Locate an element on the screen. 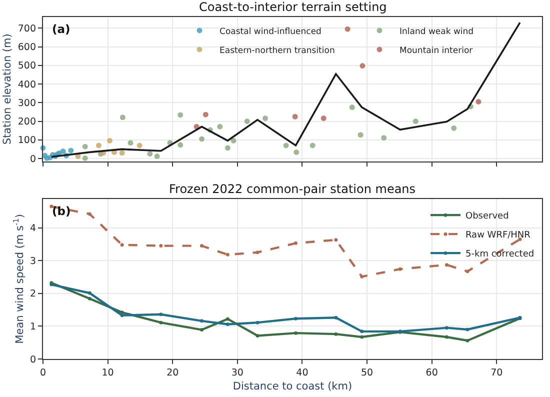 The height and width of the screenshot is (397, 550). y-tick-label: 300 is located at coordinates (27, 103).